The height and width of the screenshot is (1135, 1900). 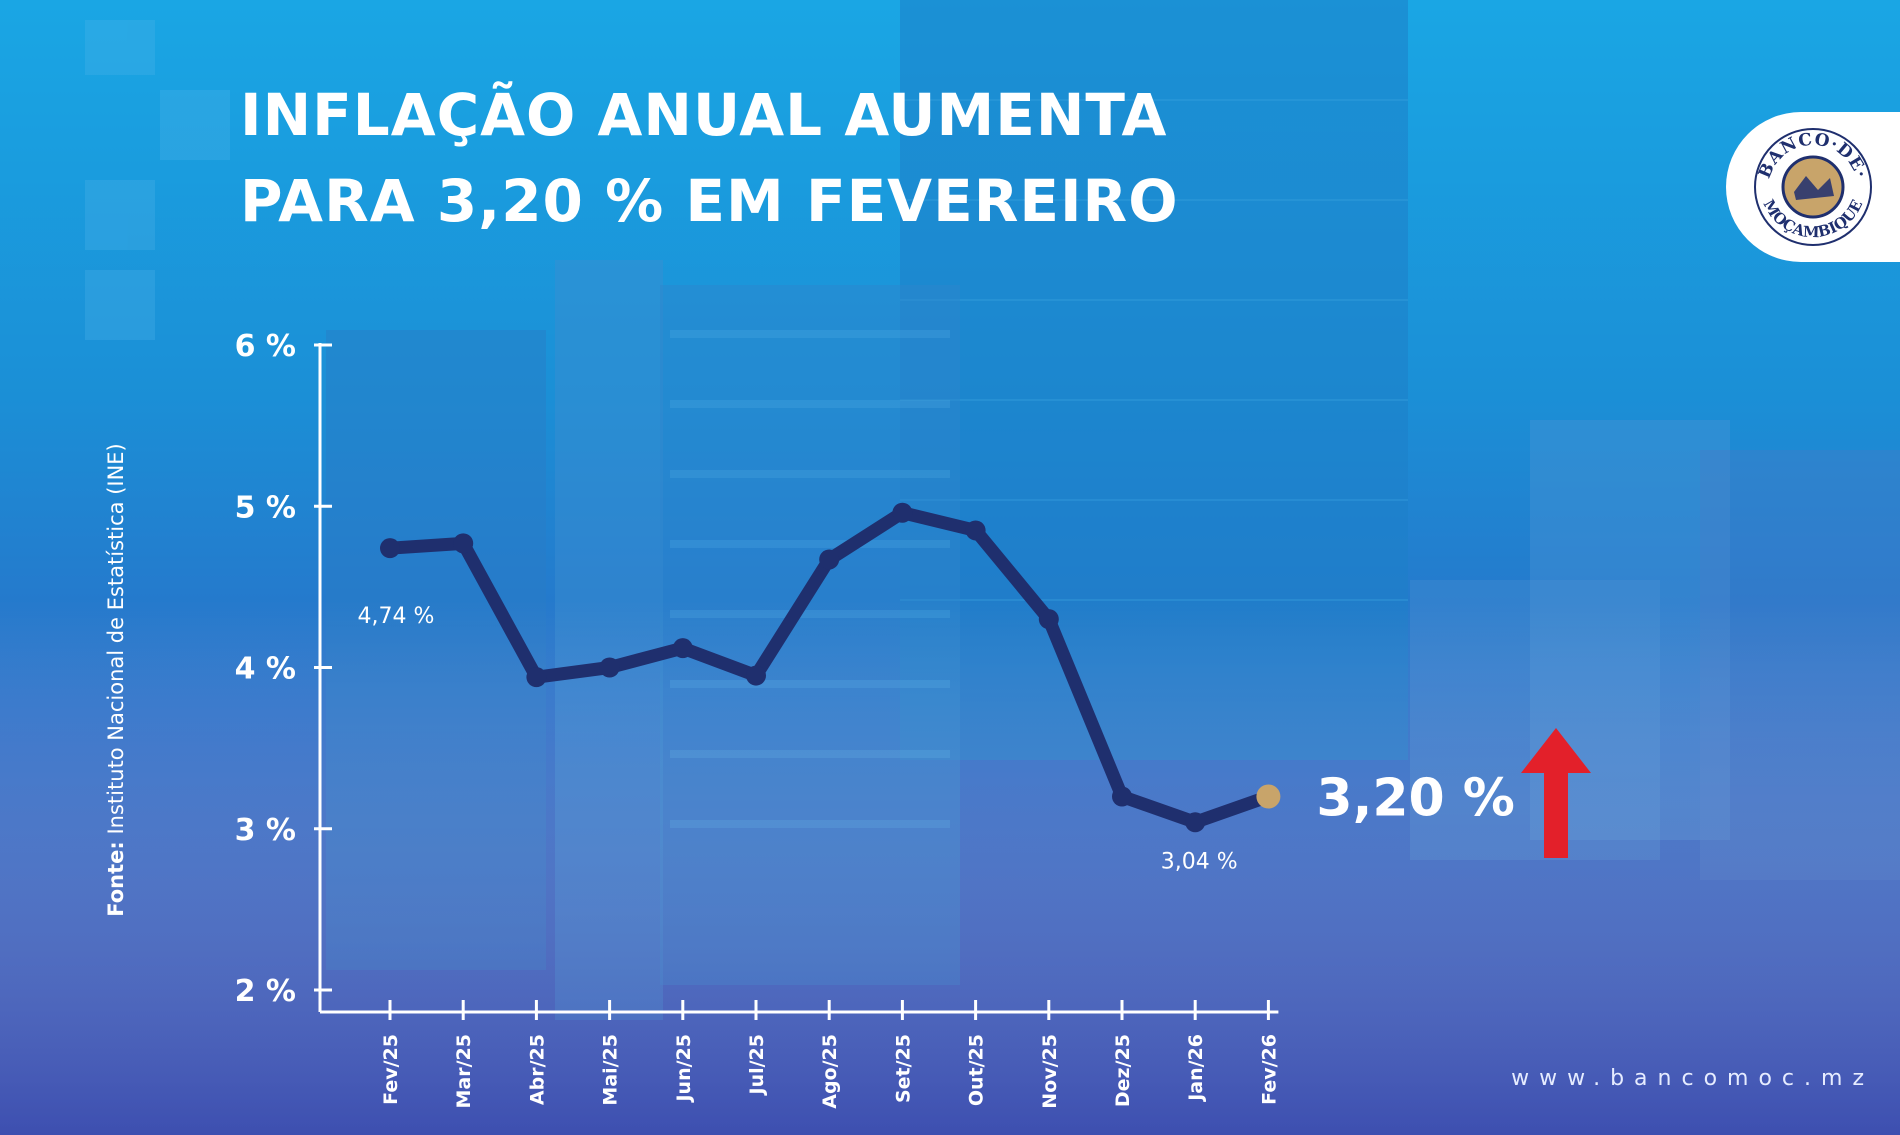 I want to click on x-tick-label: Mar/25, so click(x=464, y=1071).